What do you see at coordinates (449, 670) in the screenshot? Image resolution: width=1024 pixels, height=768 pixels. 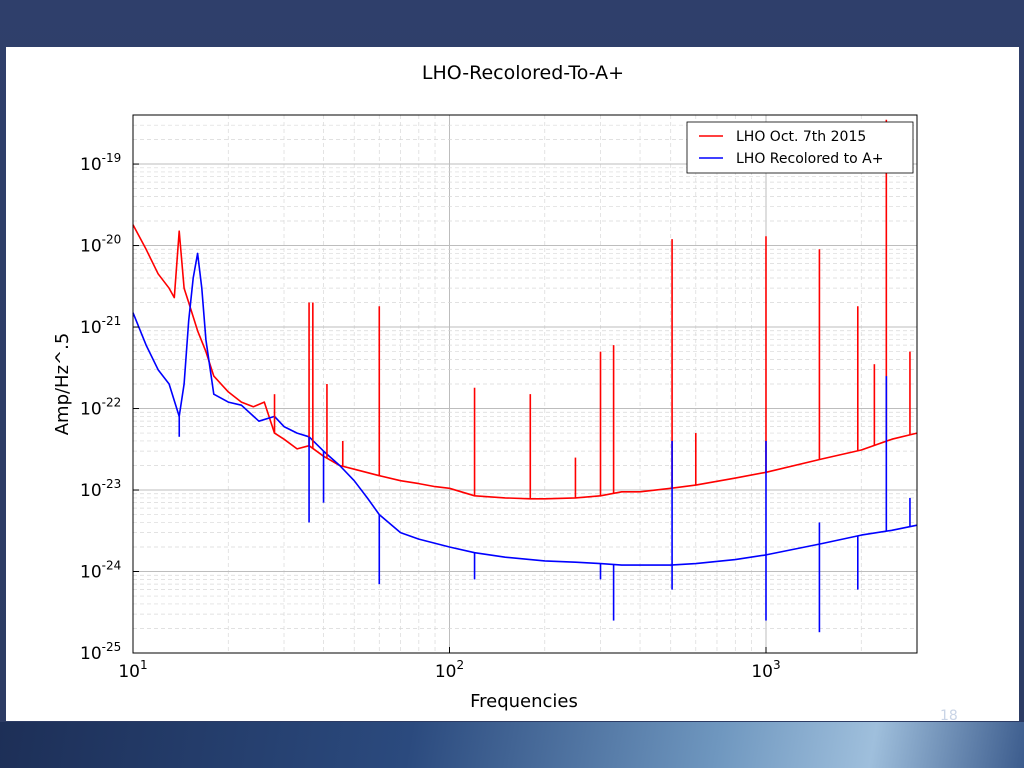 I see `x-tick-label: 10²` at bounding box center [449, 670].